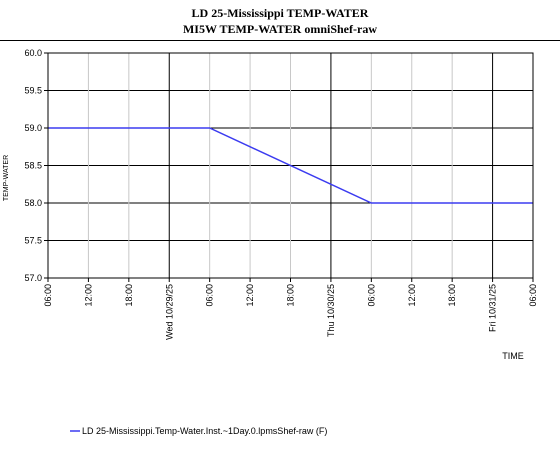 Image resolution: width=560 pixels, height=450 pixels. I want to click on y-tick-label: 57.0, so click(33, 278).